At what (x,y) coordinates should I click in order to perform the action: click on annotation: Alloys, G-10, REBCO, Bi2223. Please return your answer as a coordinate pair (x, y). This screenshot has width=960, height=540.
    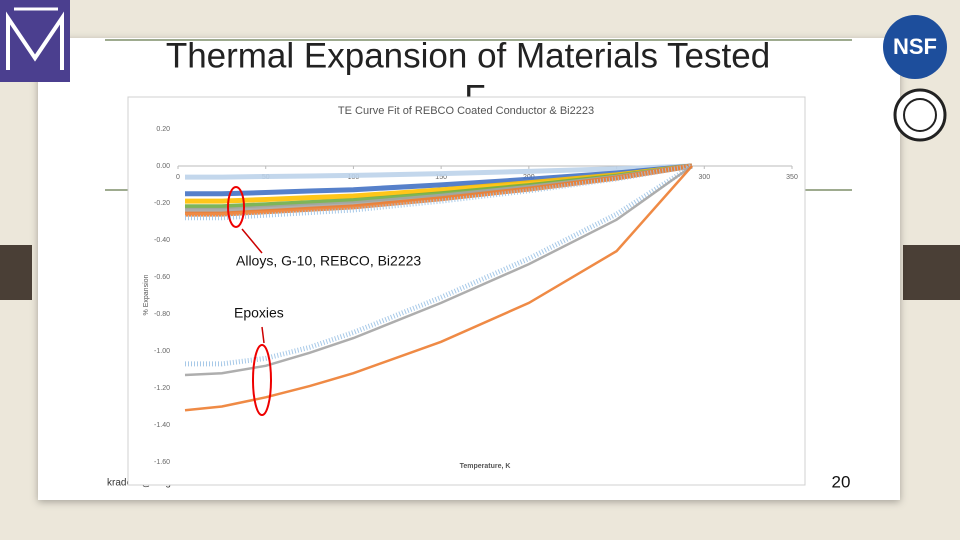
    Looking at the image, I should click on (328, 261).